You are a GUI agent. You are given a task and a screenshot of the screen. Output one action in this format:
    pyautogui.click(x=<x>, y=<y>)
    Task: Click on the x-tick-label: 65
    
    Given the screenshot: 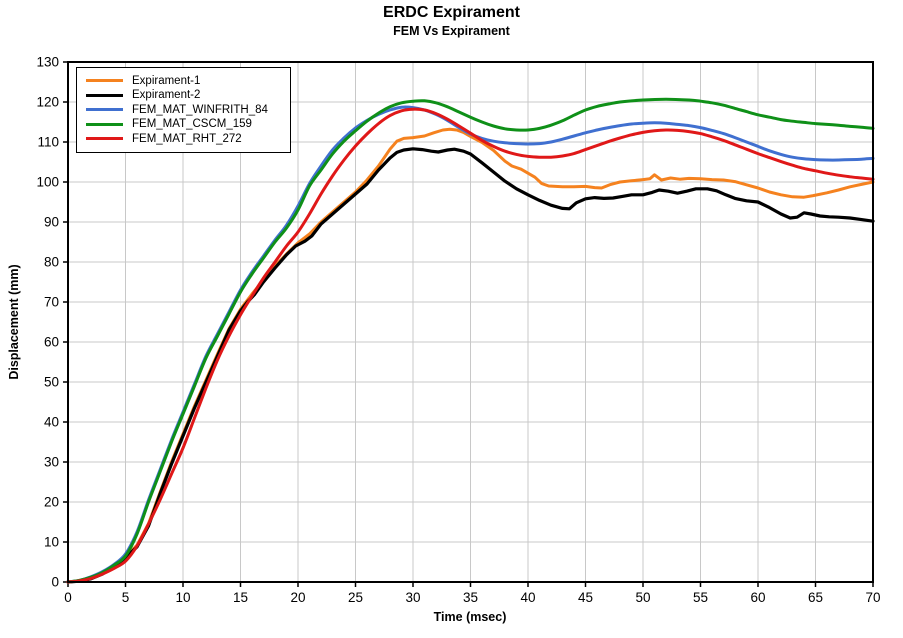 What is the action you would take?
    pyautogui.click(x=815, y=597)
    